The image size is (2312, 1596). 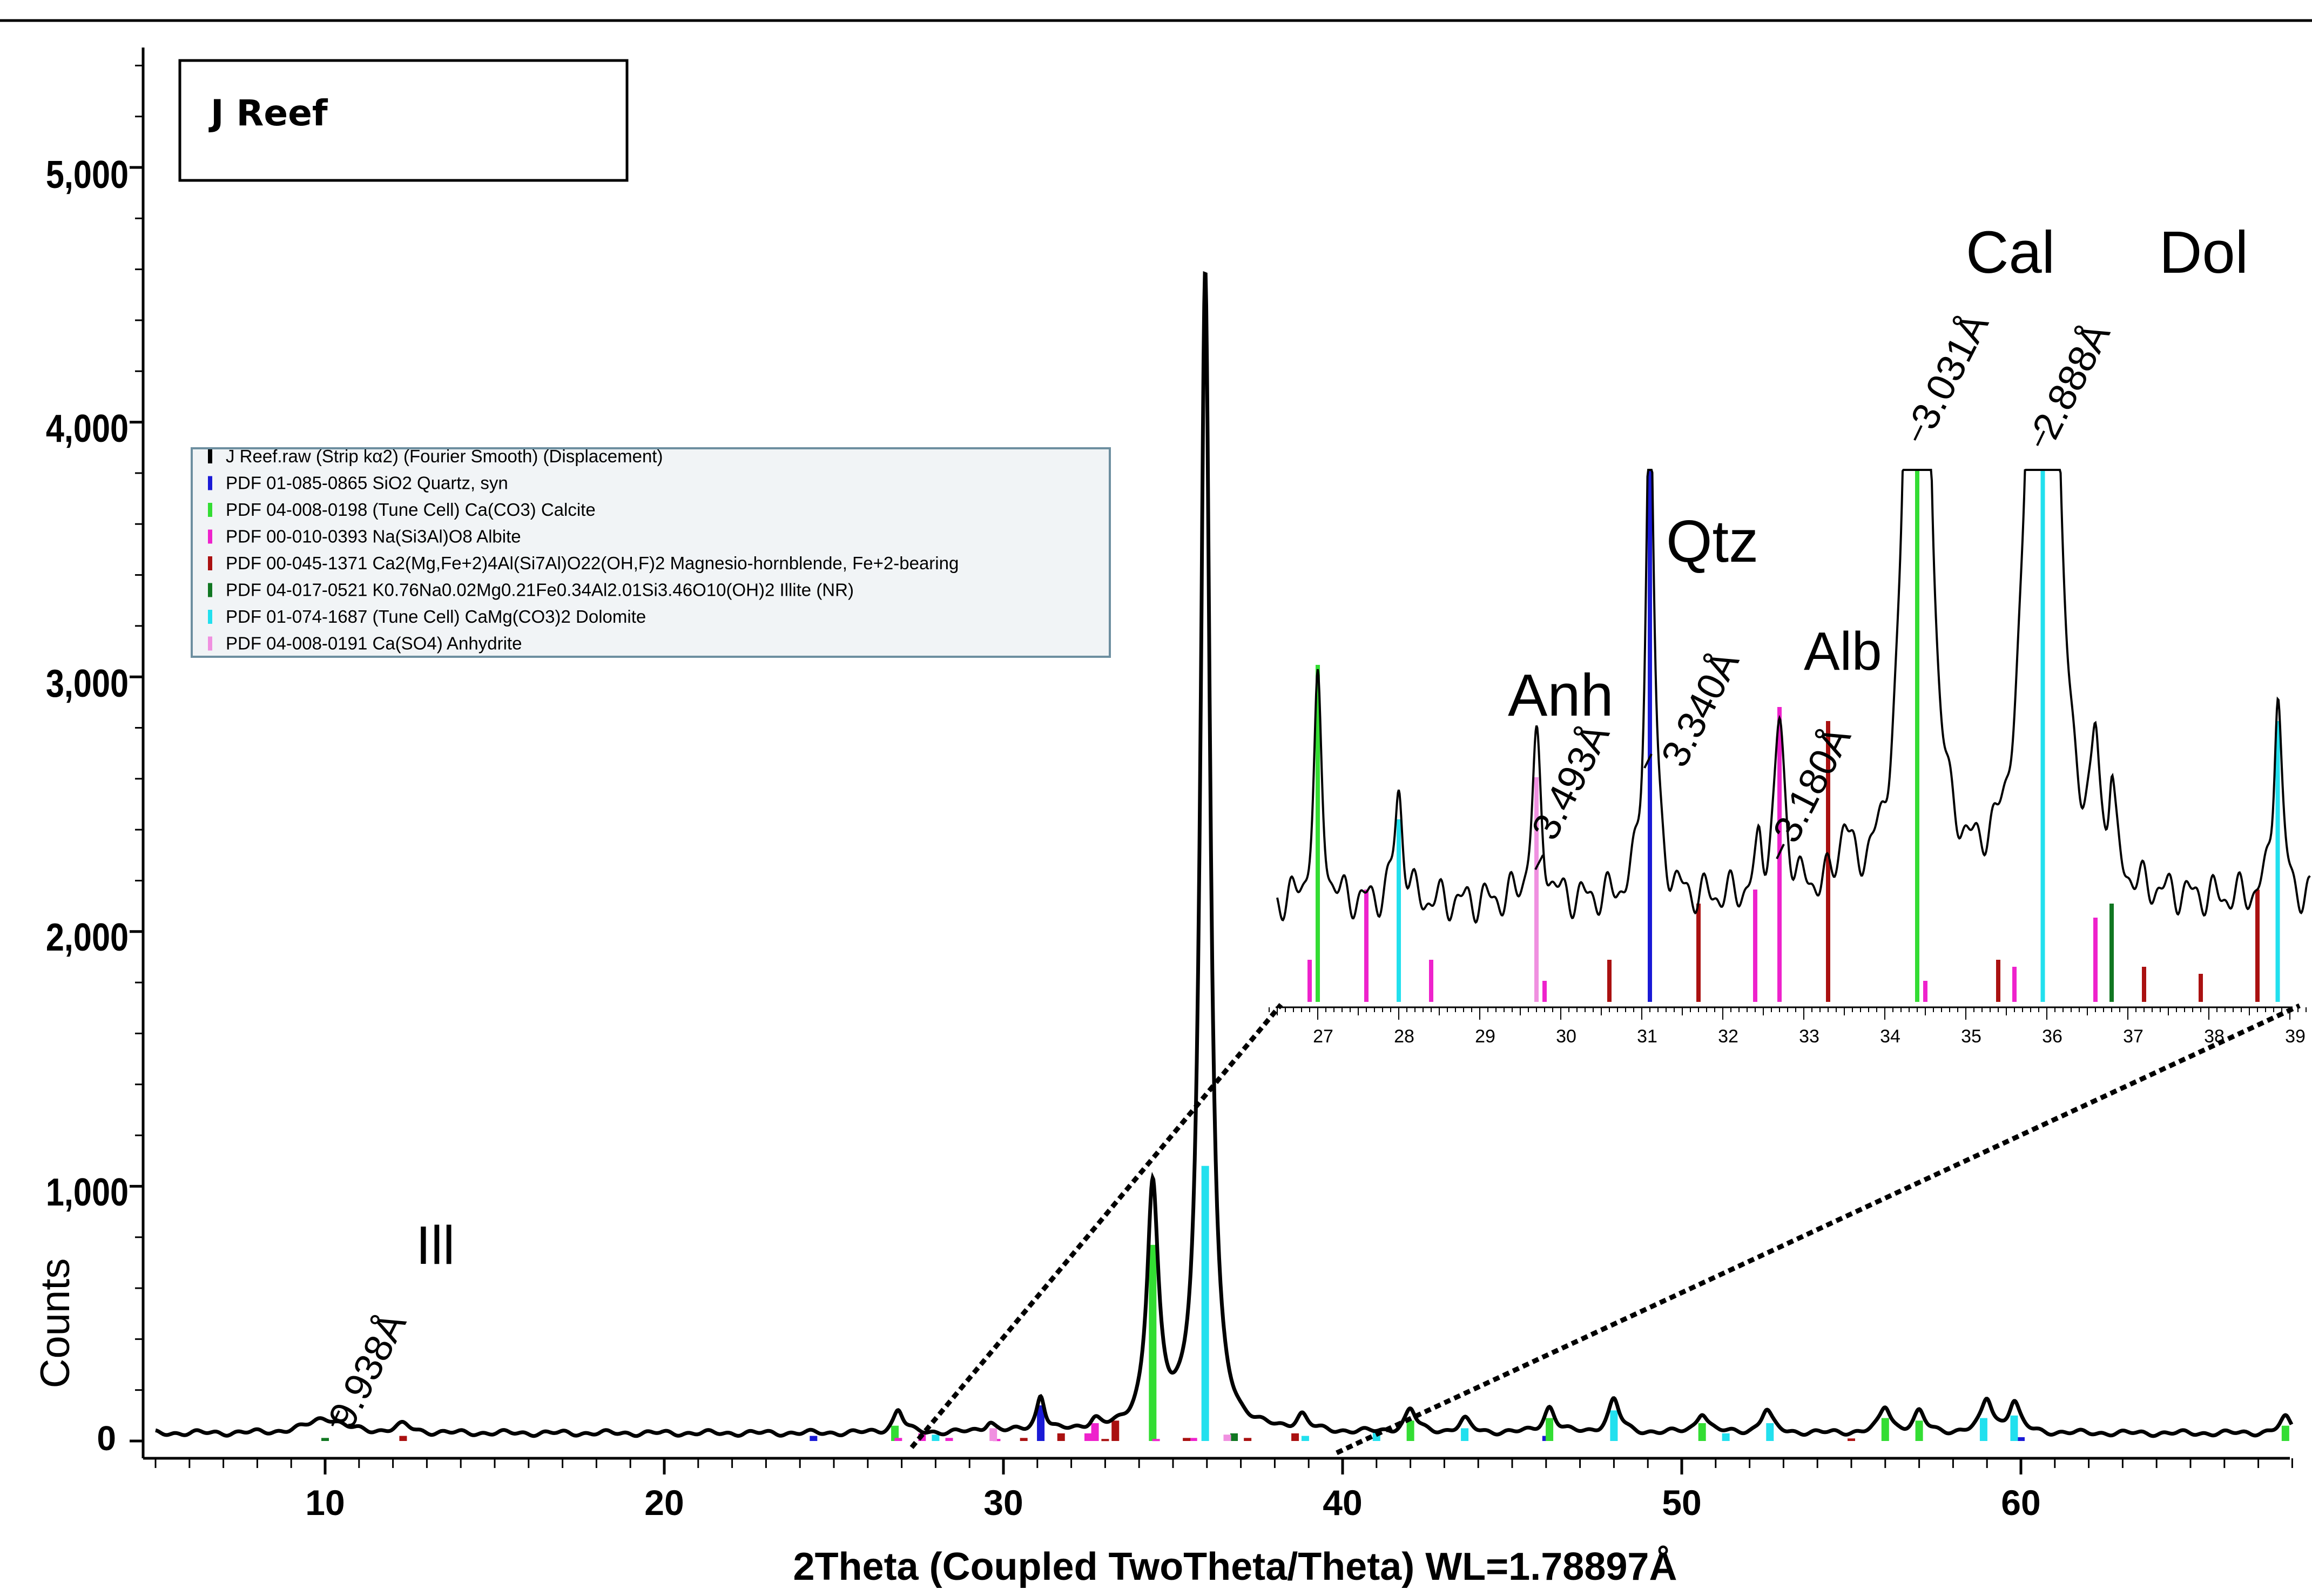 I want to click on legend-item-1: PDF 01-085-0865 SiO2 Quartz, syn, so click(x=367, y=483).